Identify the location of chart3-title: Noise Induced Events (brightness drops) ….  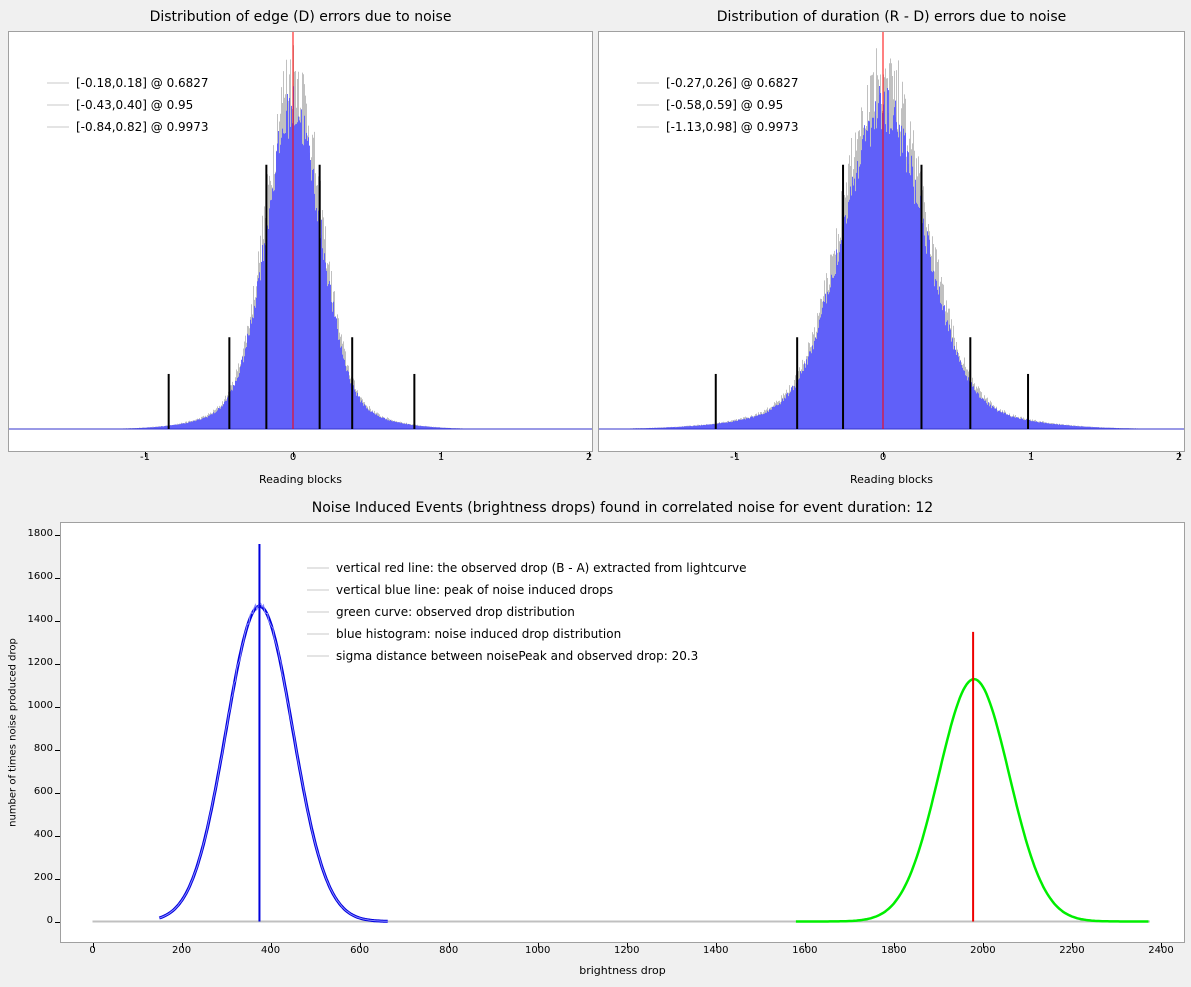
(622, 508).